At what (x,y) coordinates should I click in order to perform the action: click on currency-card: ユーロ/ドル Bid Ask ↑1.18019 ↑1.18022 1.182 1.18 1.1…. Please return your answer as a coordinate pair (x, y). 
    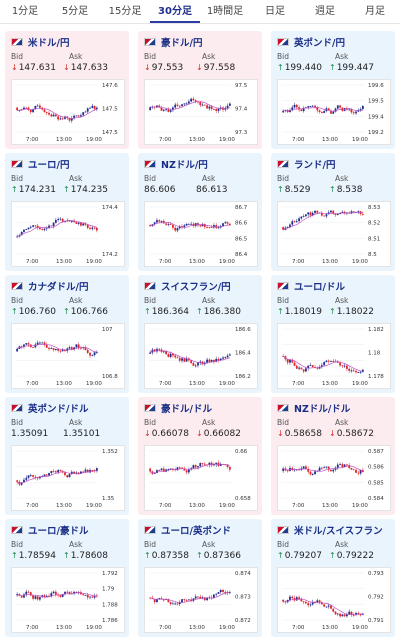
    Looking at the image, I should click on (333, 334).